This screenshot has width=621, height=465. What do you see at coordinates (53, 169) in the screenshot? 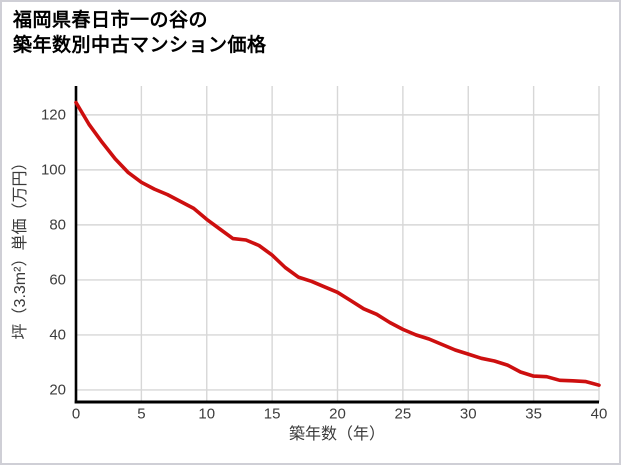
I see `y-tick-label: 100` at bounding box center [53, 169].